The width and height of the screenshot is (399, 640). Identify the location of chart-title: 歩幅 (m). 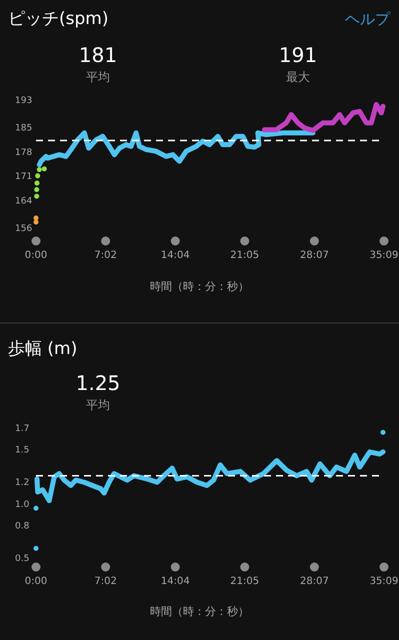
(43, 349).